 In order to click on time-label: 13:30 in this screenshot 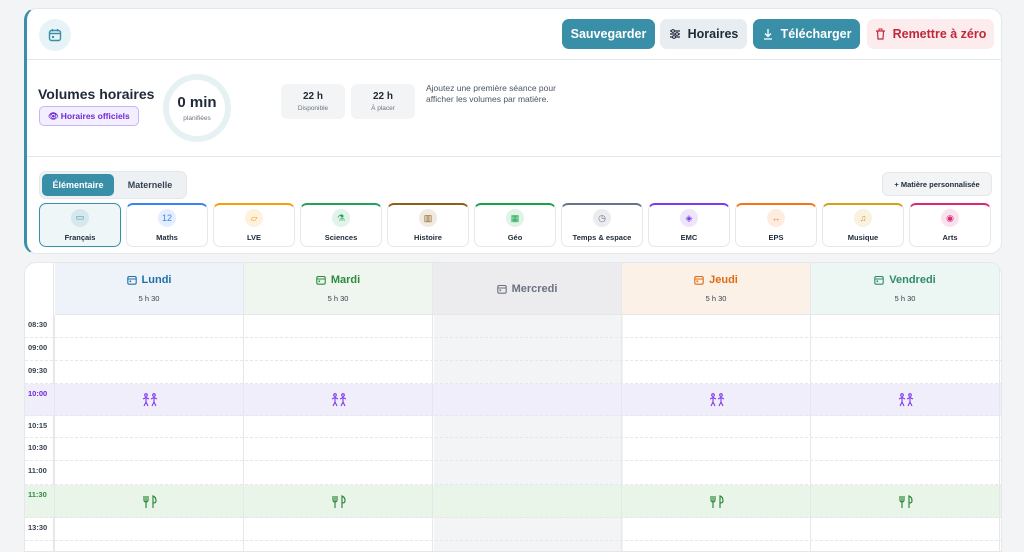, I will do `click(38, 527)`.